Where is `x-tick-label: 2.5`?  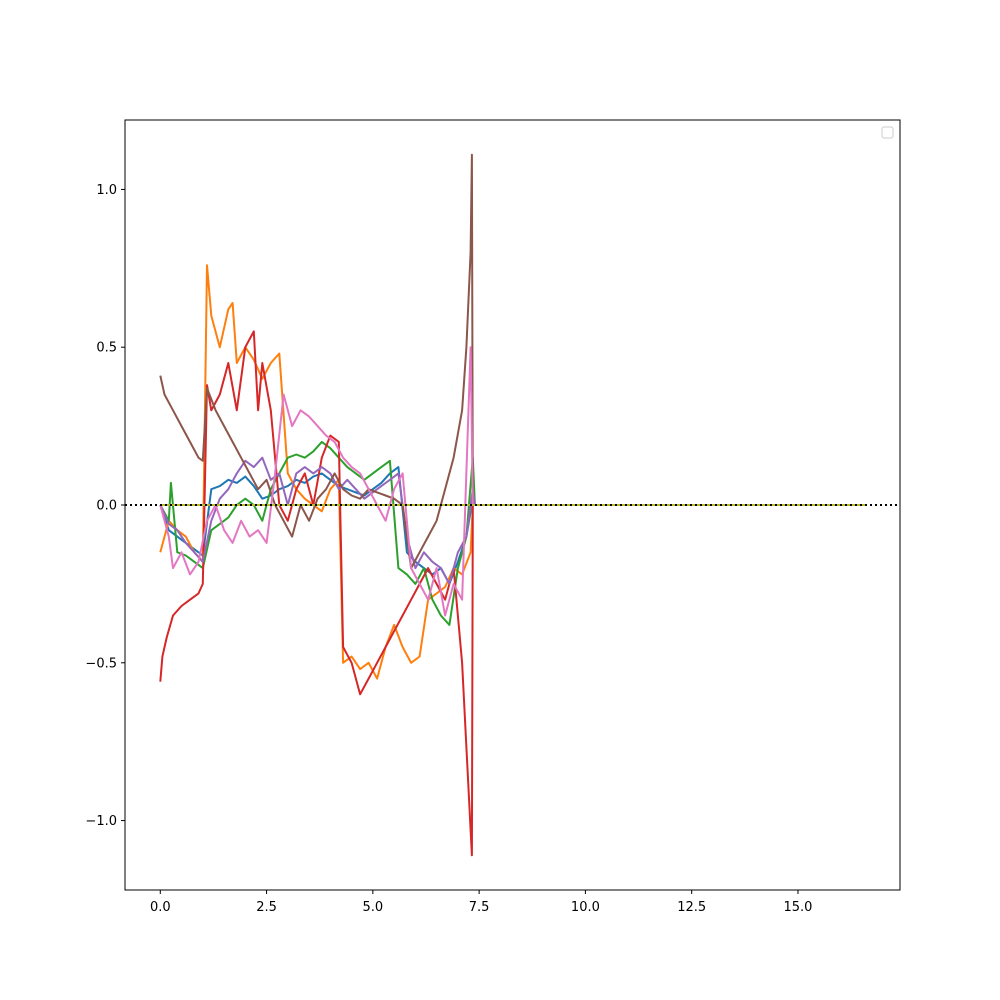 x-tick-label: 2.5 is located at coordinates (266, 907).